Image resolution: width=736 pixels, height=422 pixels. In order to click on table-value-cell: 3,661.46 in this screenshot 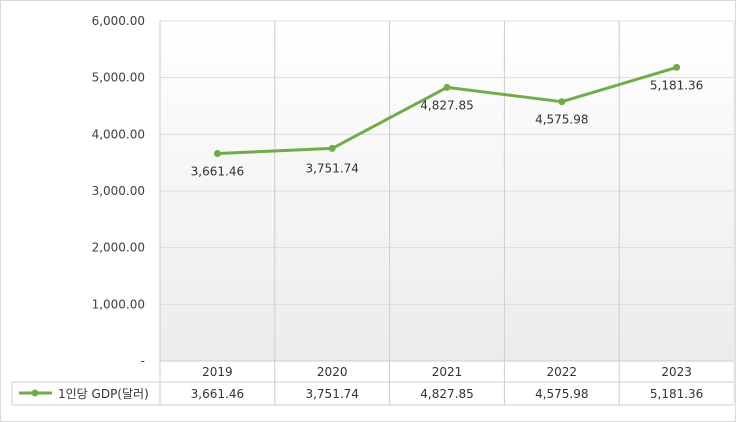, I will do `click(217, 394)`.